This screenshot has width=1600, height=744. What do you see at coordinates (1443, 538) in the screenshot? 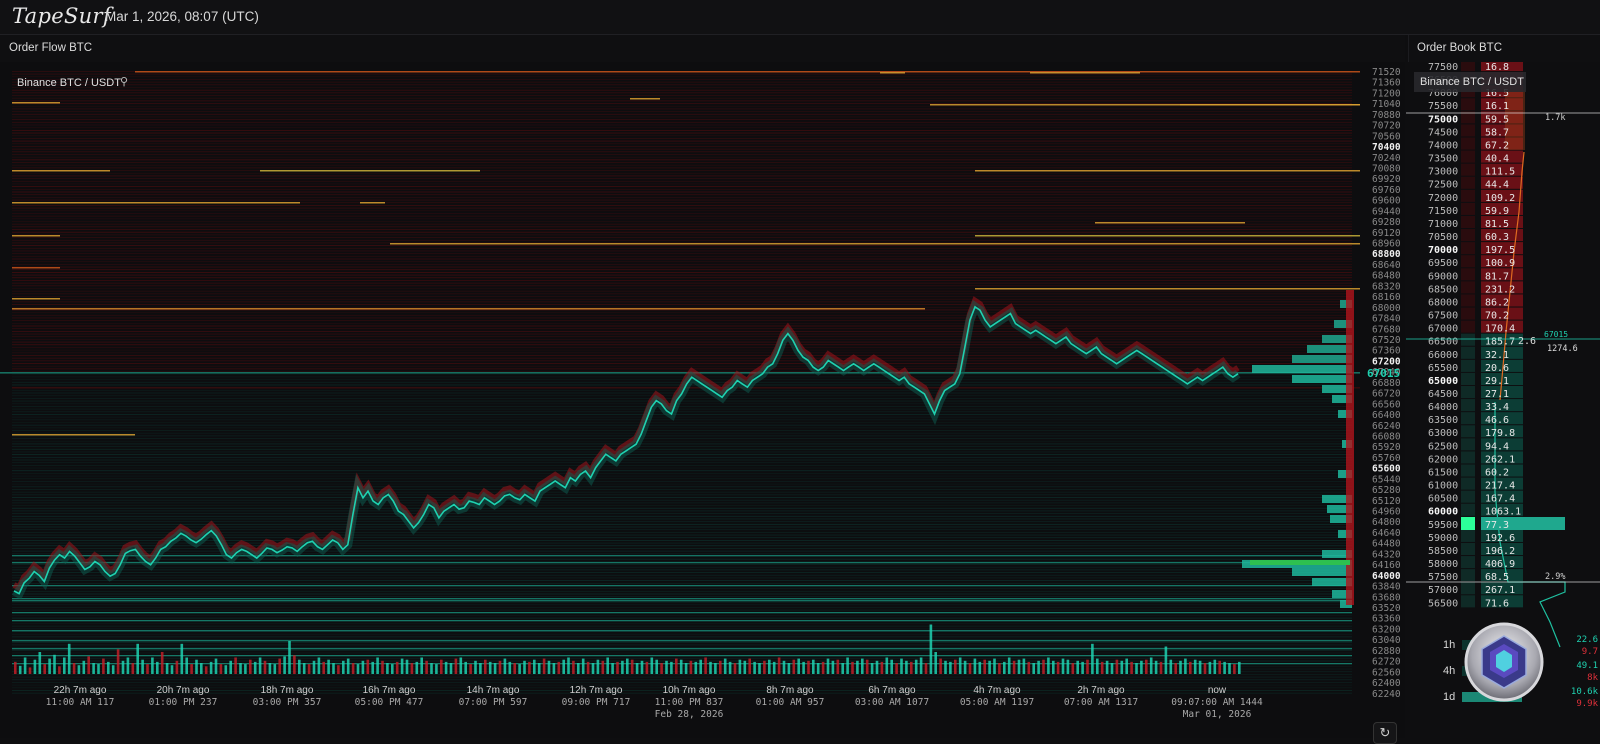
I see `book-price: 59000` at bounding box center [1443, 538].